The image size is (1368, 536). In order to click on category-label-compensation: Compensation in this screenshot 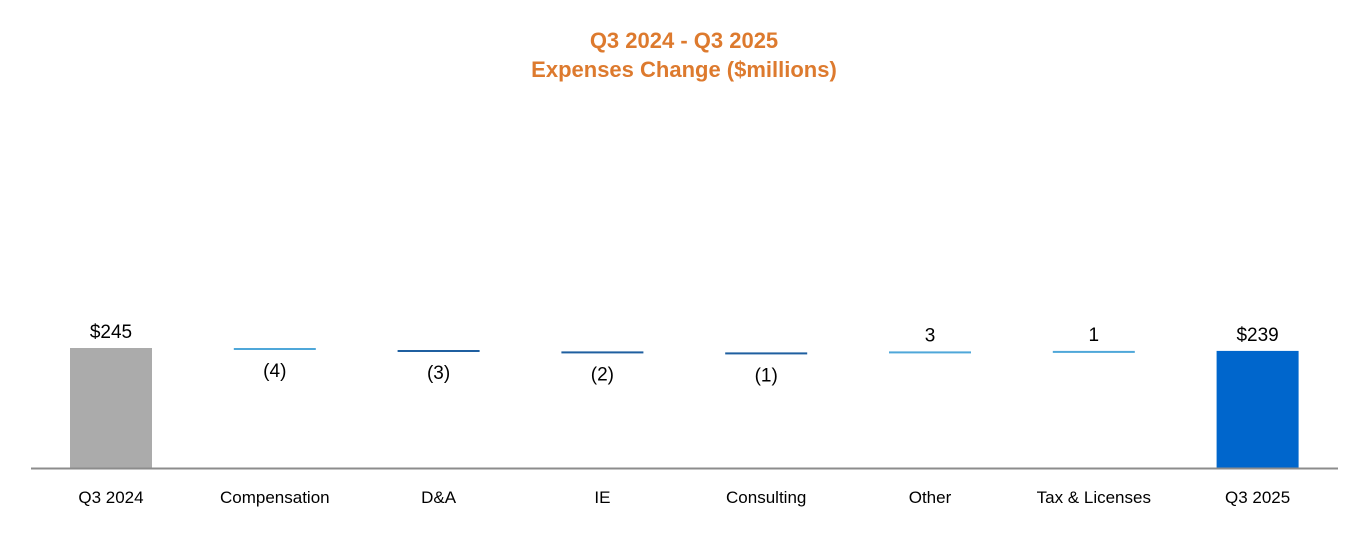, I will do `click(275, 497)`.